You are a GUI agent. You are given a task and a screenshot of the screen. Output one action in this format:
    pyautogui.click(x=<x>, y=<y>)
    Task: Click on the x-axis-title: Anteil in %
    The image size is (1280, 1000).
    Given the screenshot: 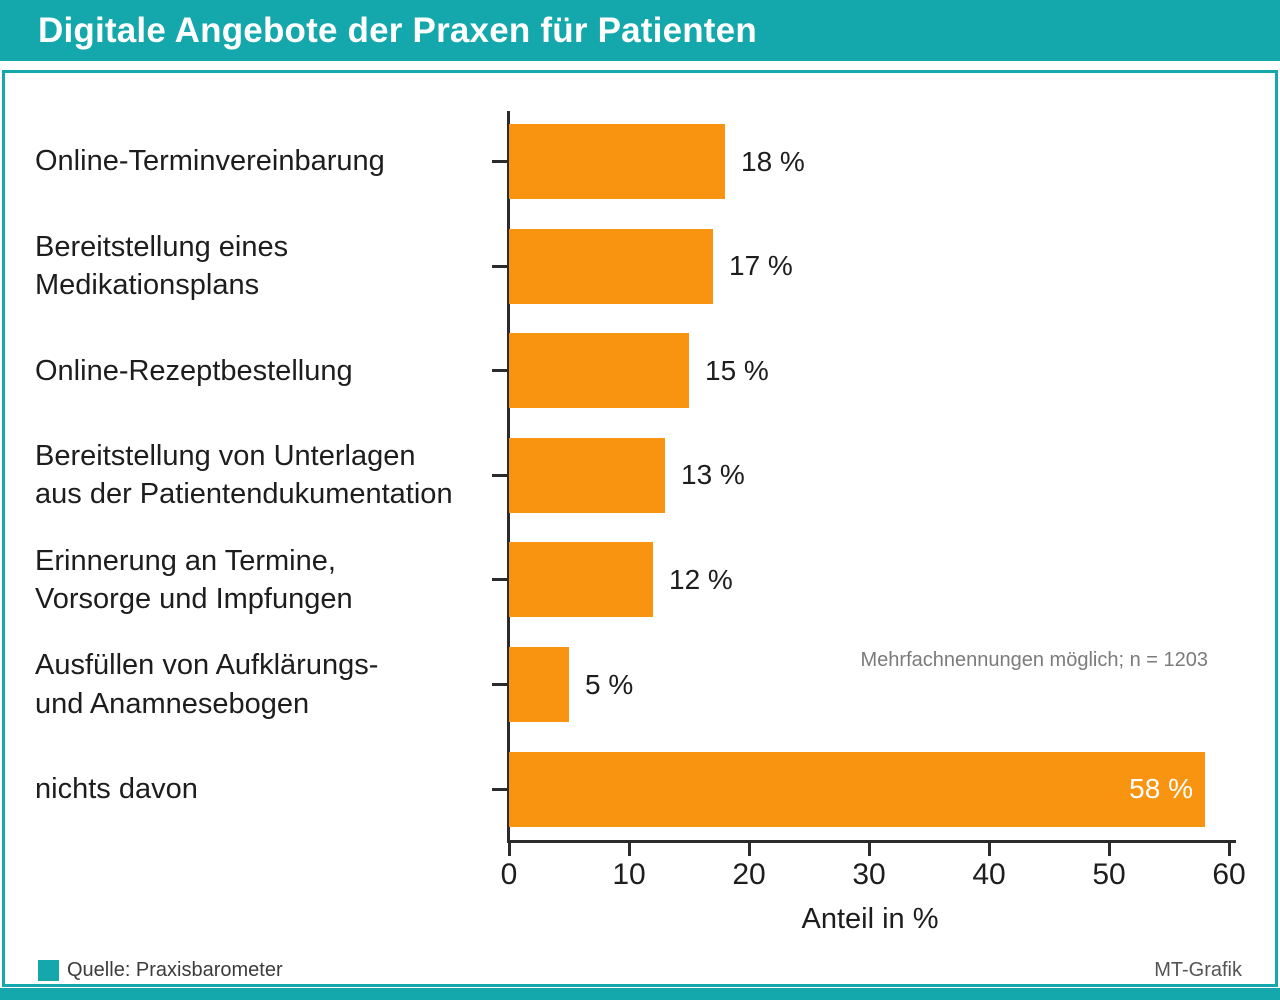 What is the action you would take?
    pyautogui.click(x=870, y=919)
    